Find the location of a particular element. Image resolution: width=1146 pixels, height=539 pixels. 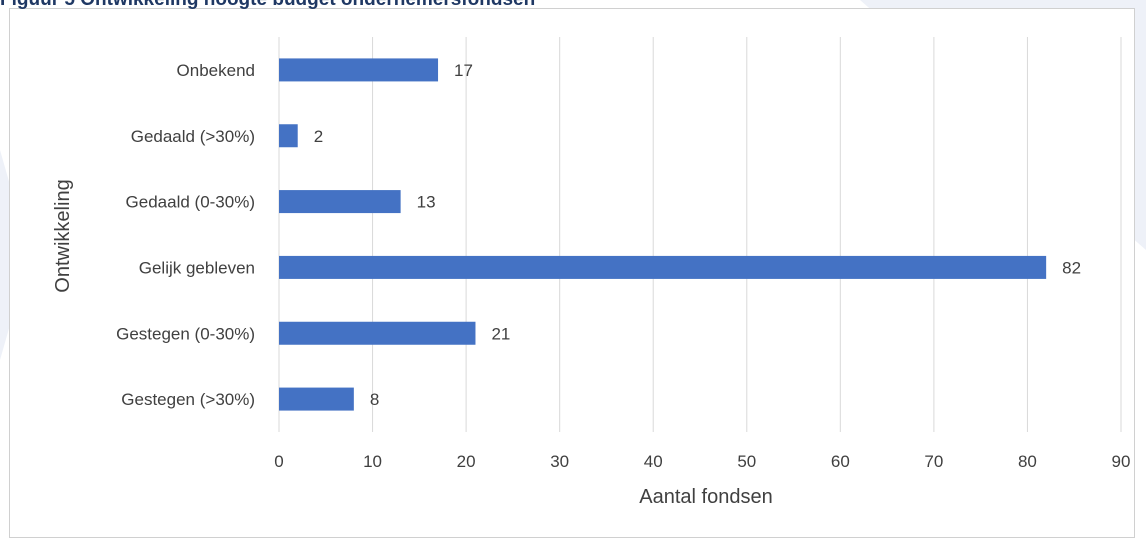

y-category-label: Onbekend is located at coordinates (216, 70).